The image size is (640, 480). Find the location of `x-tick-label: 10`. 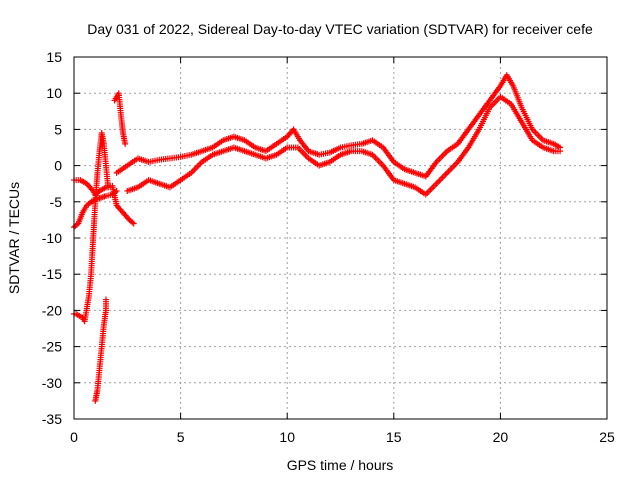

x-tick-label: 10 is located at coordinates (287, 437).